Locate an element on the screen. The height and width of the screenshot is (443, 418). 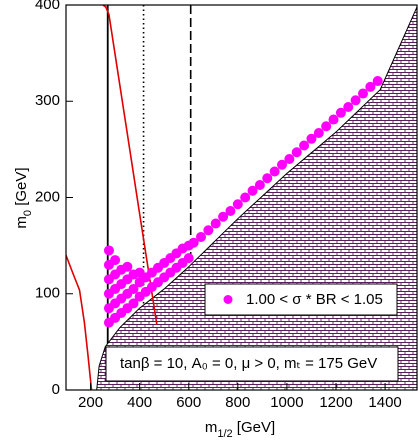
y-label-sub: 0 is located at coordinates (28, 213).